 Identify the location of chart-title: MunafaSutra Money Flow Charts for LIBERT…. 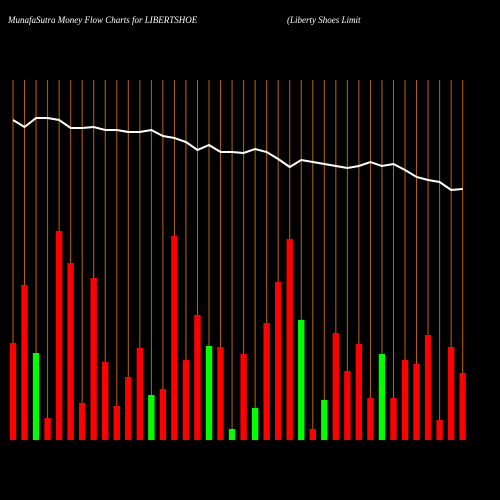
(102, 20).